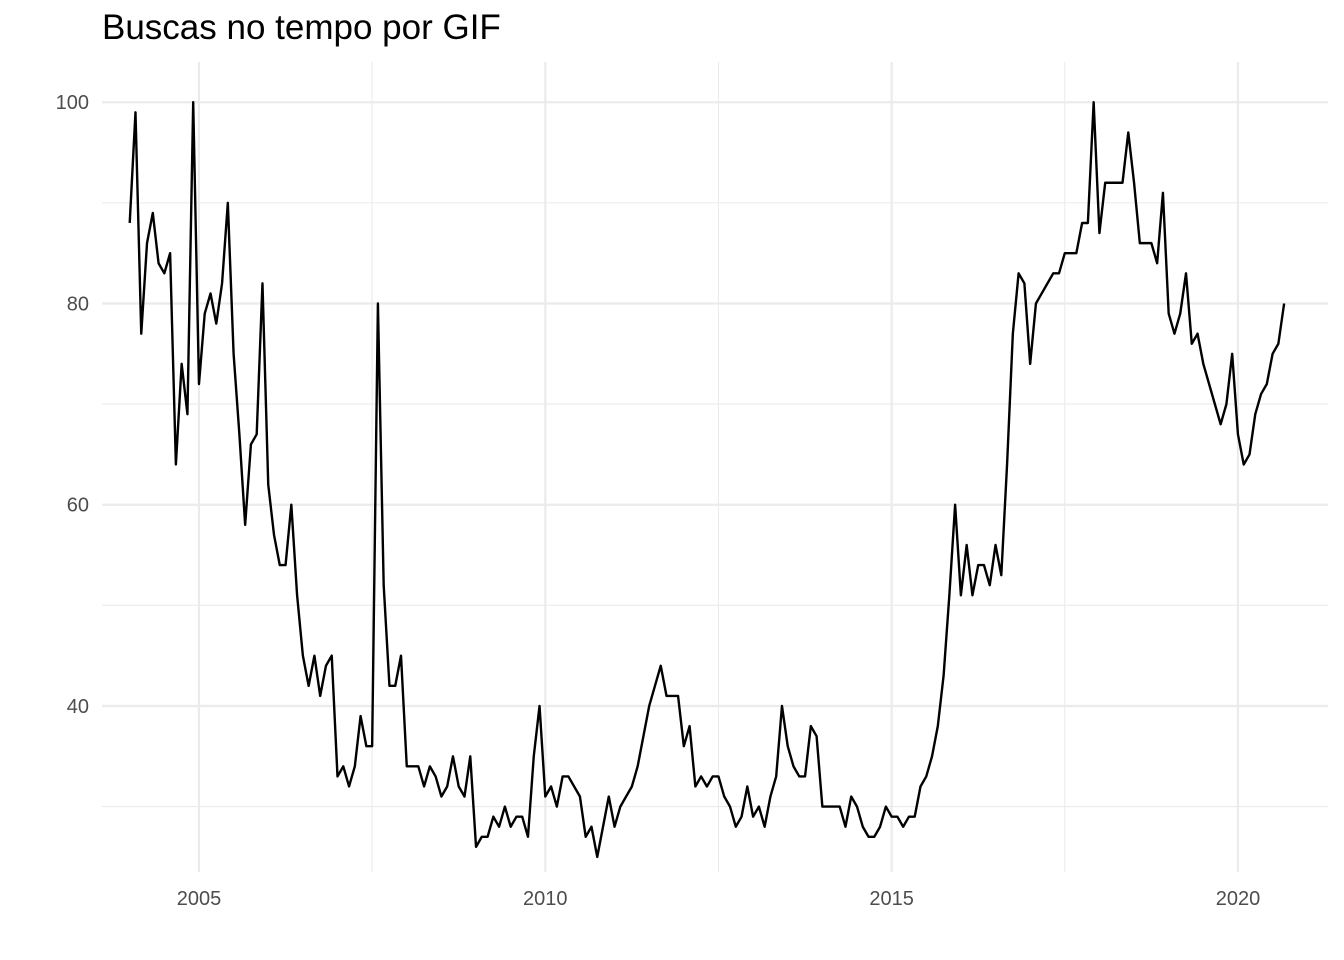 The image size is (1344, 960). Describe the element at coordinates (72, 103) in the screenshot. I see `y-tick-label: 100` at that location.